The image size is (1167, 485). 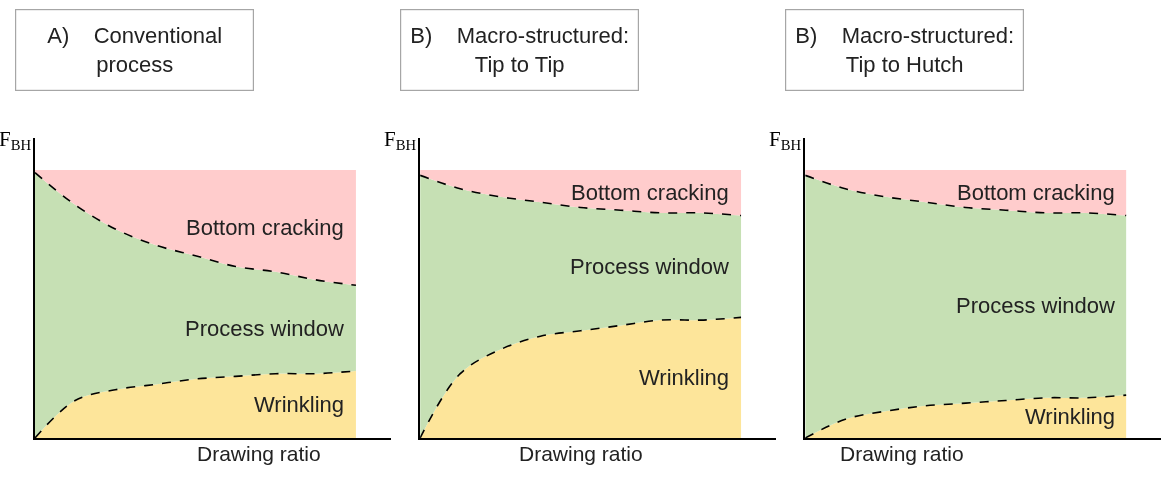 What do you see at coordinates (135, 50) in the screenshot?
I see `chart-title: A) Conventional process` at bounding box center [135, 50].